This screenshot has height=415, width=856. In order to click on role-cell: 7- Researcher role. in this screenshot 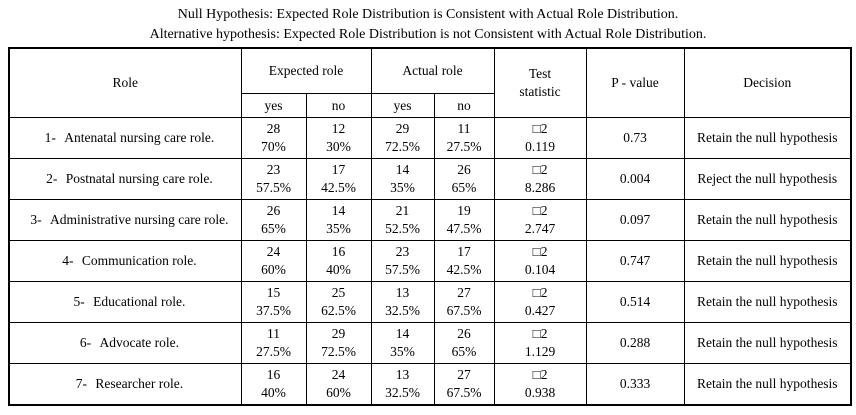, I will do `click(125, 384)`.